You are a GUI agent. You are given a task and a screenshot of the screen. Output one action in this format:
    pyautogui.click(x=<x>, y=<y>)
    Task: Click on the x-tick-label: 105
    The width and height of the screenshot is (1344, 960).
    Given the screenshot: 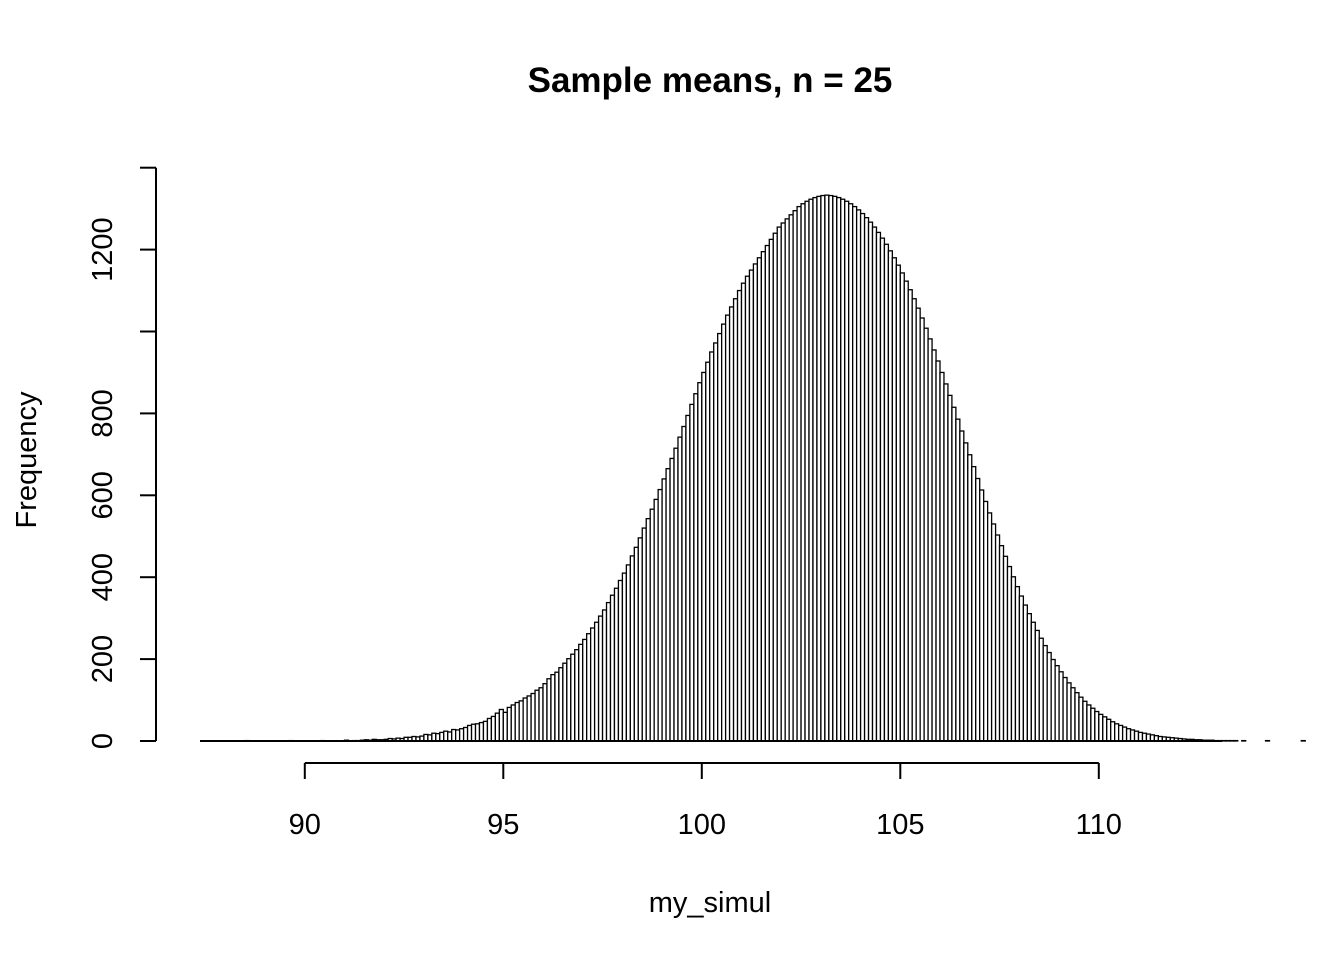 What is the action you would take?
    pyautogui.click(x=900, y=825)
    